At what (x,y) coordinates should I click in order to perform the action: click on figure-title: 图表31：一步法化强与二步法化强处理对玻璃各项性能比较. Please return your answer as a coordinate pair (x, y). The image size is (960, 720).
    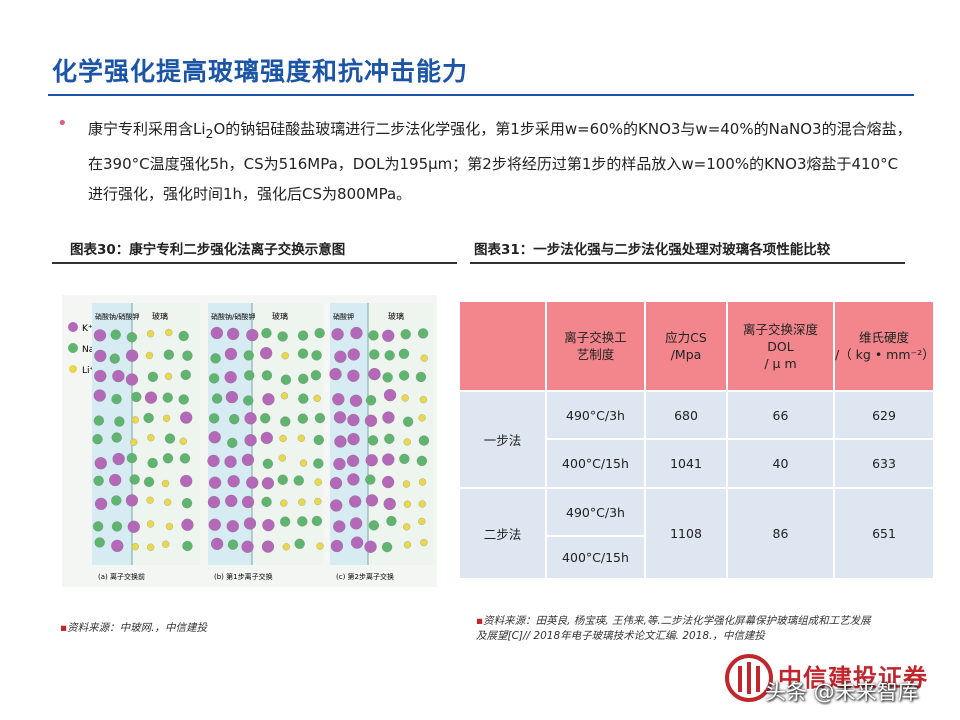
    Looking at the image, I should click on (652, 250).